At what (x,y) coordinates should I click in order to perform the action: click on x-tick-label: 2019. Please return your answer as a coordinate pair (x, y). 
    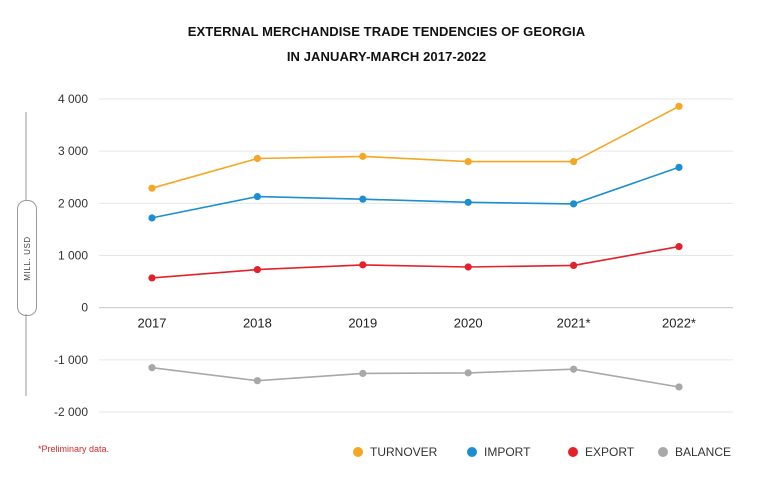
    Looking at the image, I should click on (362, 323).